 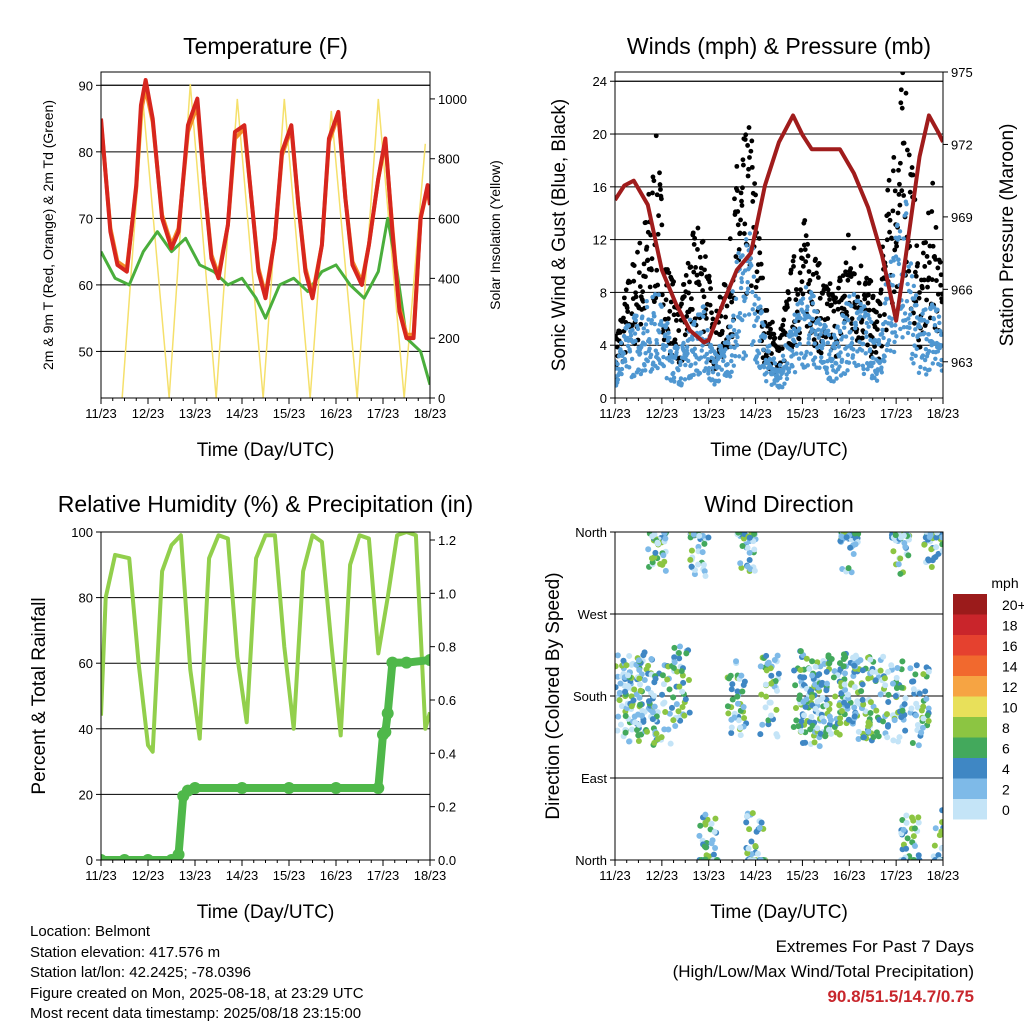 I want to click on legend-label: 8, so click(x=1006, y=728).